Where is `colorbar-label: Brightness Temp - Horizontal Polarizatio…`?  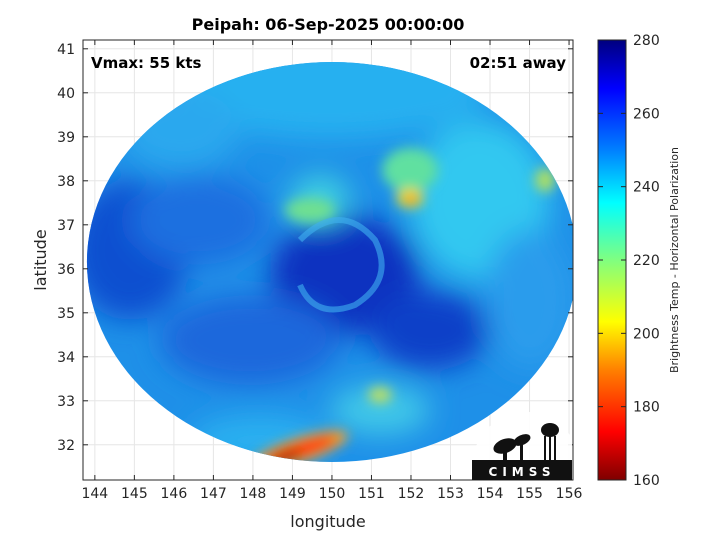 colorbar-label: Brightness Temp - Horizontal Polarizatio… is located at coordinates (674, 260).